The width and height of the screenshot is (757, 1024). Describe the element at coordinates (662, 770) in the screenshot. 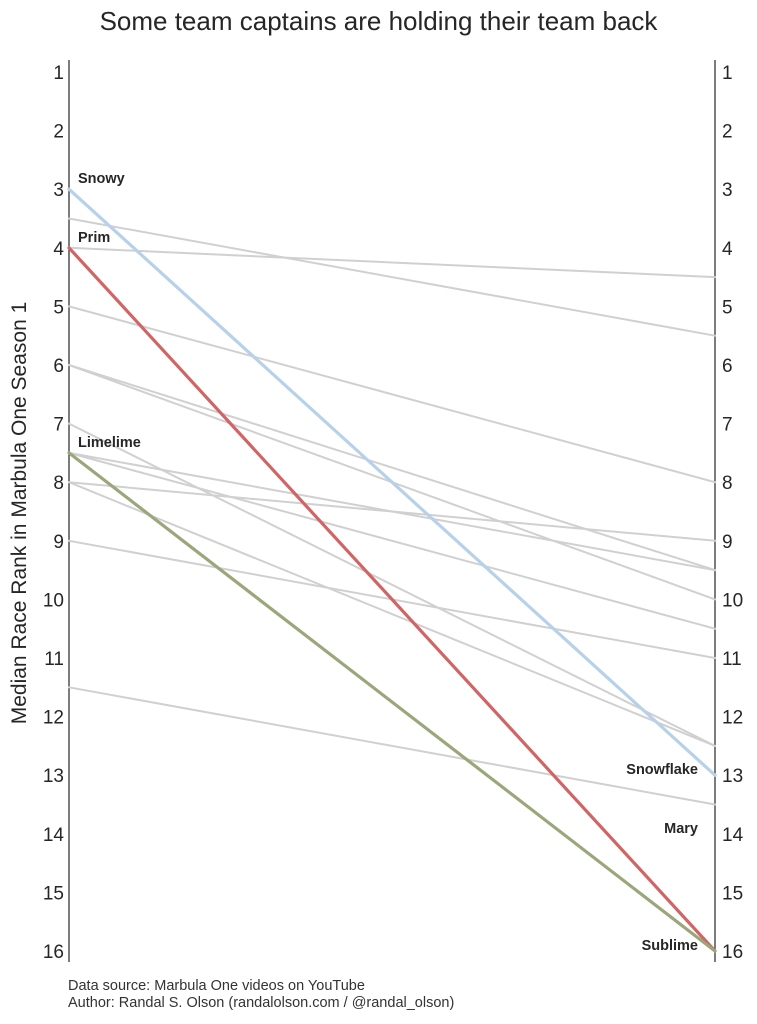

I see `right-name-label: Snowflake` at that location.